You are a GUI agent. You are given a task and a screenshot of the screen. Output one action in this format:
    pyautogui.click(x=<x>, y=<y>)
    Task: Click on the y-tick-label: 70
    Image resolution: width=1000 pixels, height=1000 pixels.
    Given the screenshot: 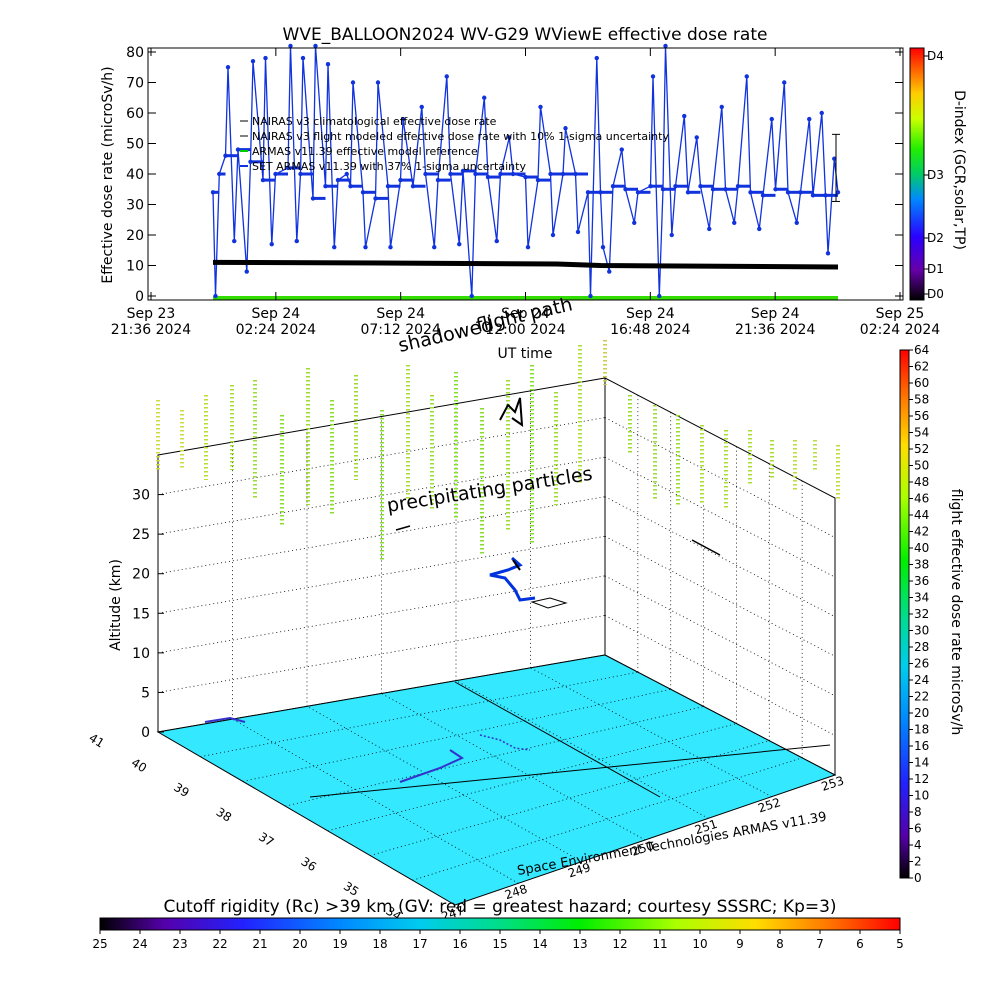 What is the action you would take?
    pyautogui.click(x=135, y=84)
    